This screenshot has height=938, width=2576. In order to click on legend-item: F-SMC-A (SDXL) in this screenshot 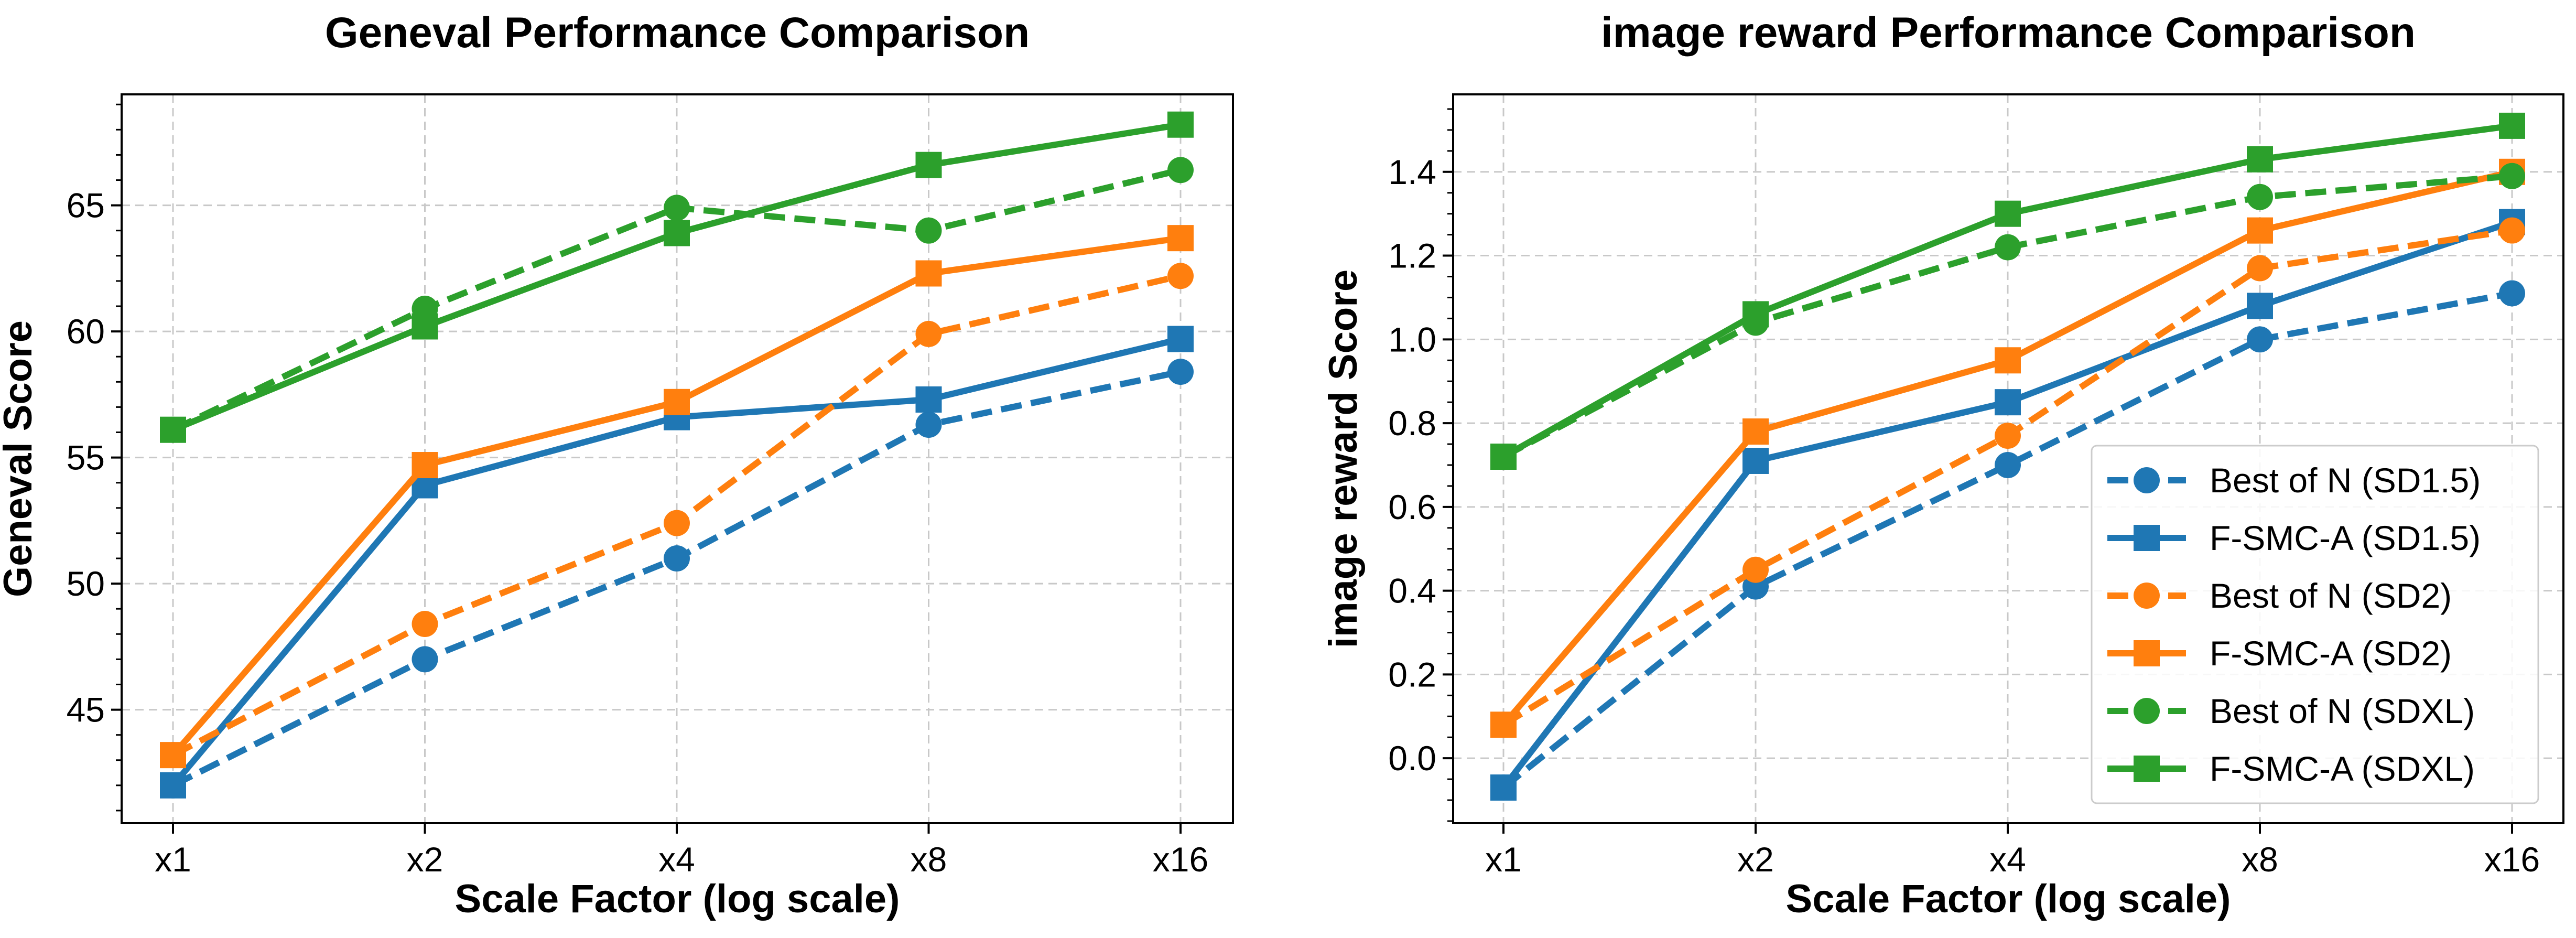, I will do `click(2291, 768)`.